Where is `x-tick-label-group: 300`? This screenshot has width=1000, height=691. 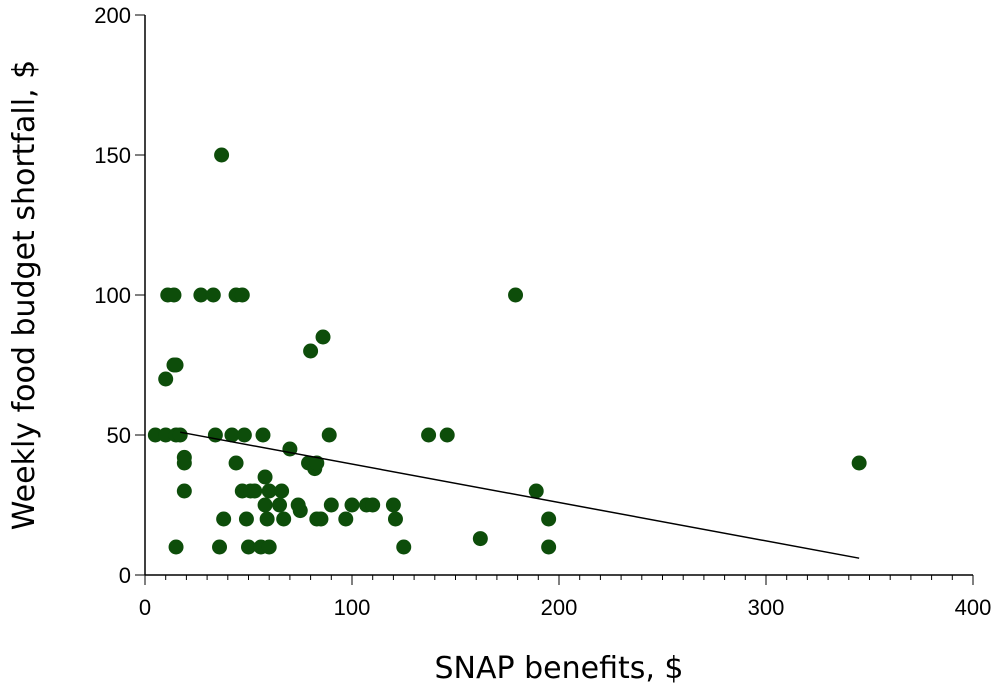 x-tick-label-group: 300 is located at coordinates (766, 607).